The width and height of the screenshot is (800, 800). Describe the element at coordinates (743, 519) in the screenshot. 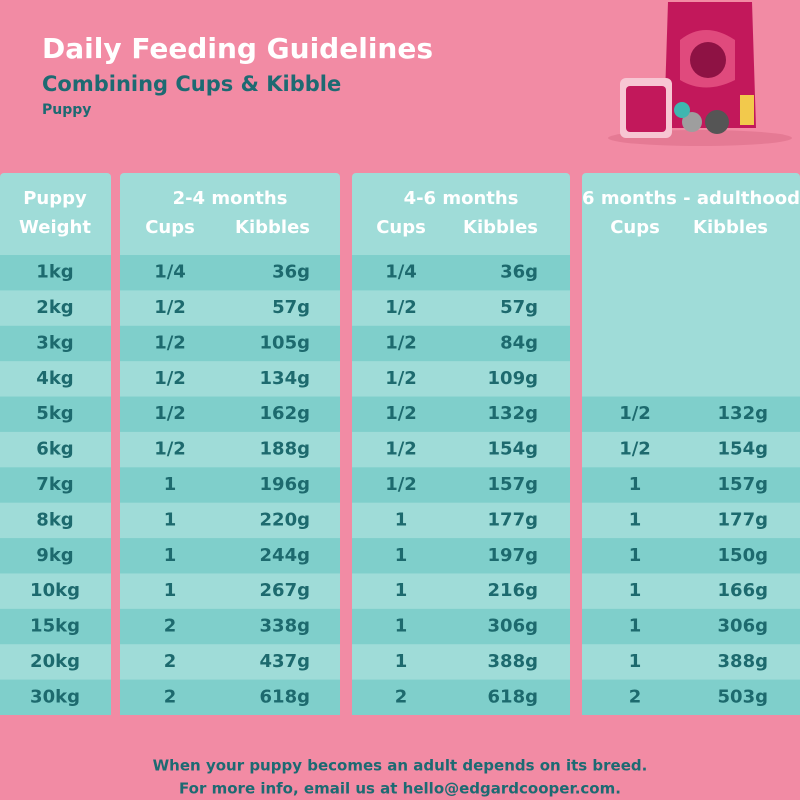

I see `kibbles-cell: 177g` at that location.